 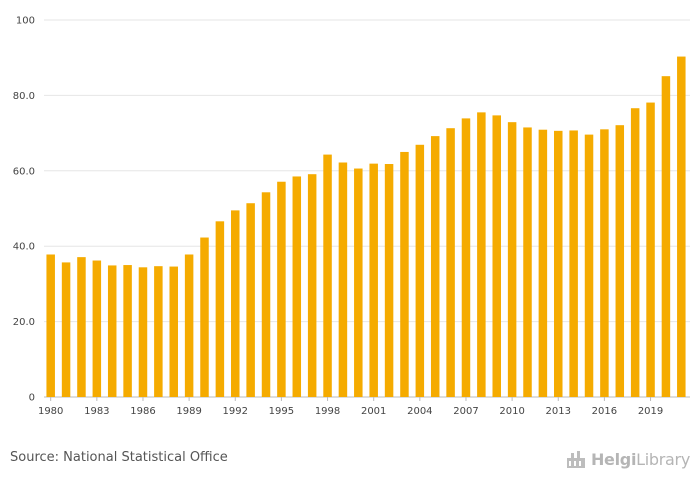 I want to click on bar-1990, so click(x=204, y=317).